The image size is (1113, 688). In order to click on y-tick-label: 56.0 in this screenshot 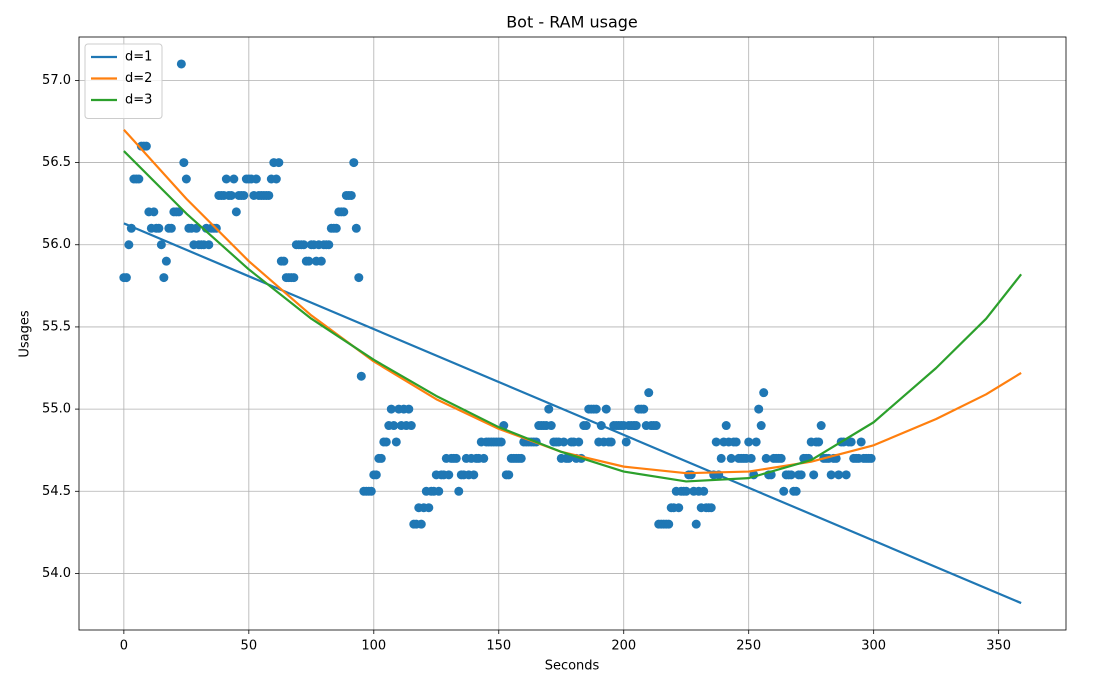, I will do `click(56, 244)`.